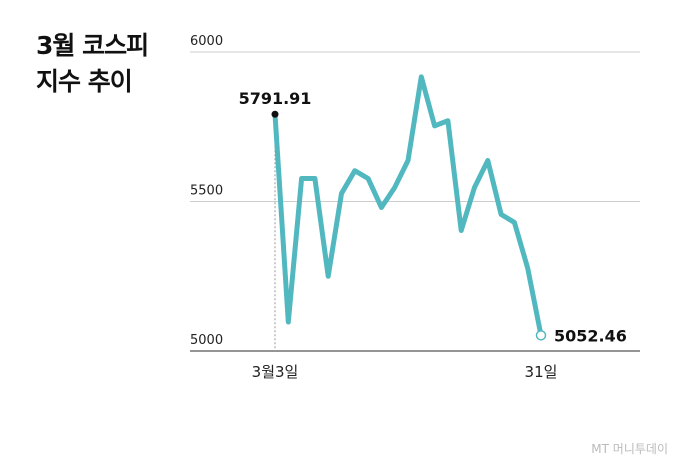 This screenshot has height=463, width=680. I want to click on x-tick-label: 3월3일, so click(275, 372).